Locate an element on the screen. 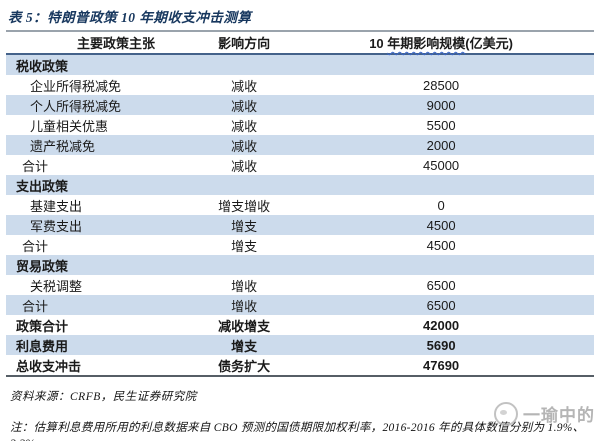  table-row: 企业所得税减免 减收 28500 is located at coordinates (300, 85).